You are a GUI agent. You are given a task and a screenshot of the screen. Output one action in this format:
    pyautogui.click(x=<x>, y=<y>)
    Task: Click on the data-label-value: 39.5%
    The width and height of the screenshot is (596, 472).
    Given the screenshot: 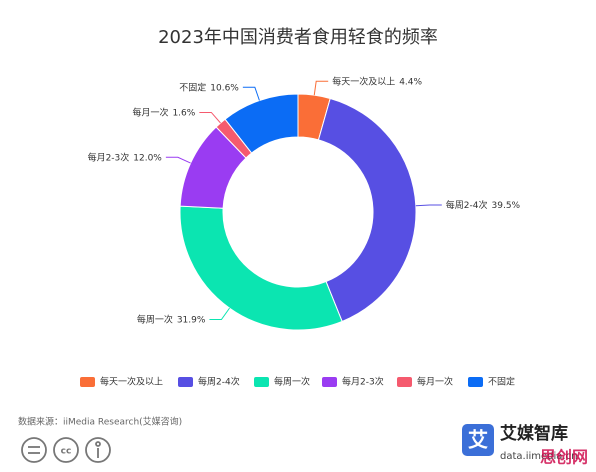 What is the action you would take?
    pyautogui.click(x=506, y=205)
    